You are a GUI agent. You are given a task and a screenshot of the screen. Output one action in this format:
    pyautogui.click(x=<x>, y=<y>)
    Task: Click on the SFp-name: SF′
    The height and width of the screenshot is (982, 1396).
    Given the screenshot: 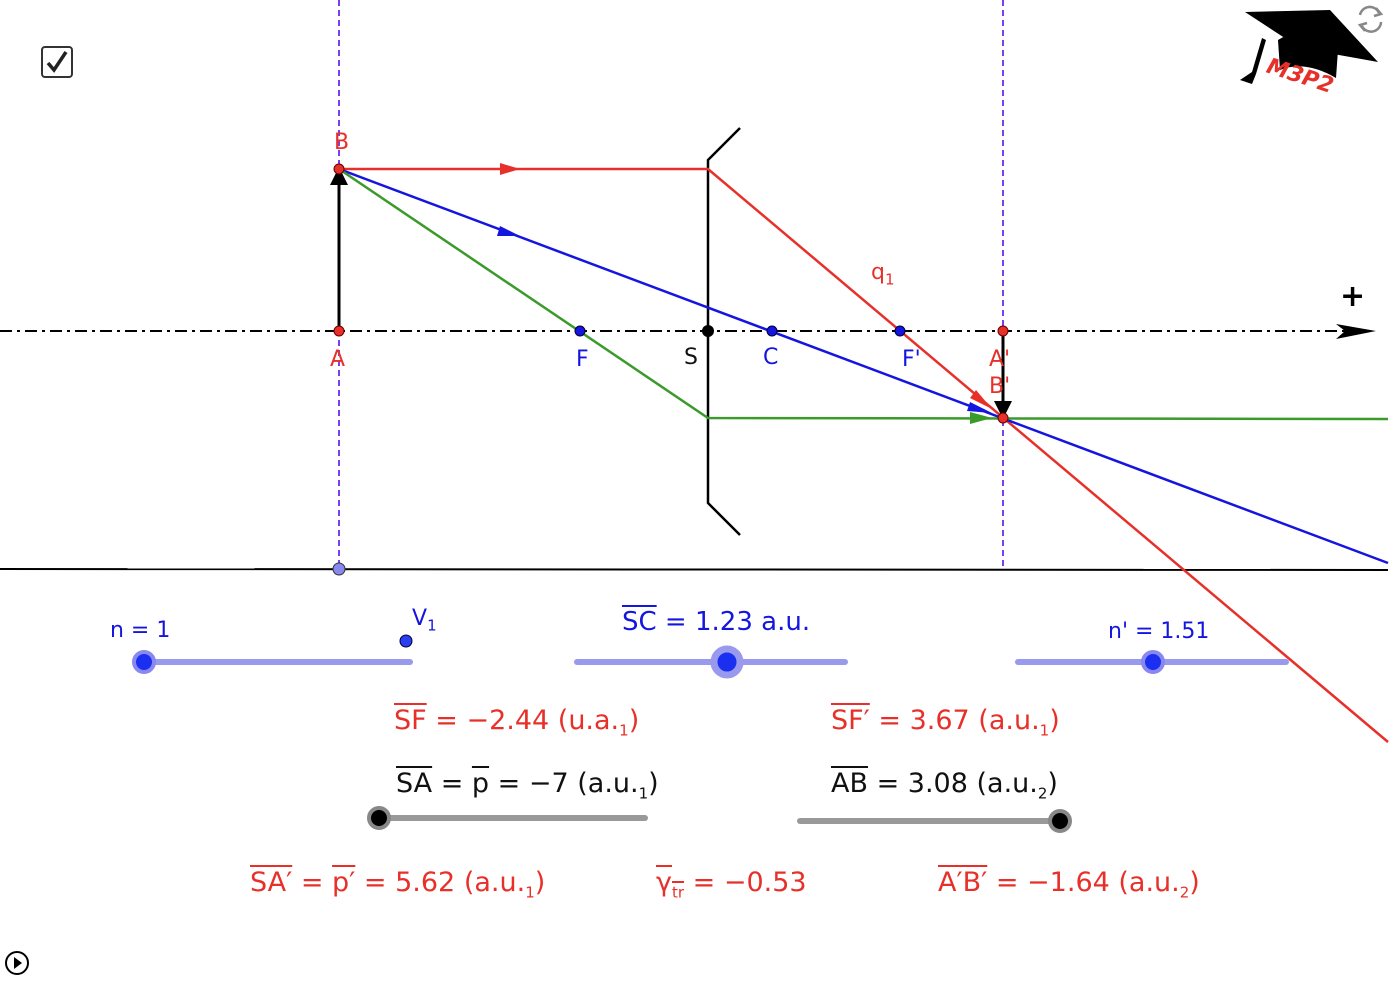 What is the action you would take?
    pyautogui.click(x=850, y=720)
    